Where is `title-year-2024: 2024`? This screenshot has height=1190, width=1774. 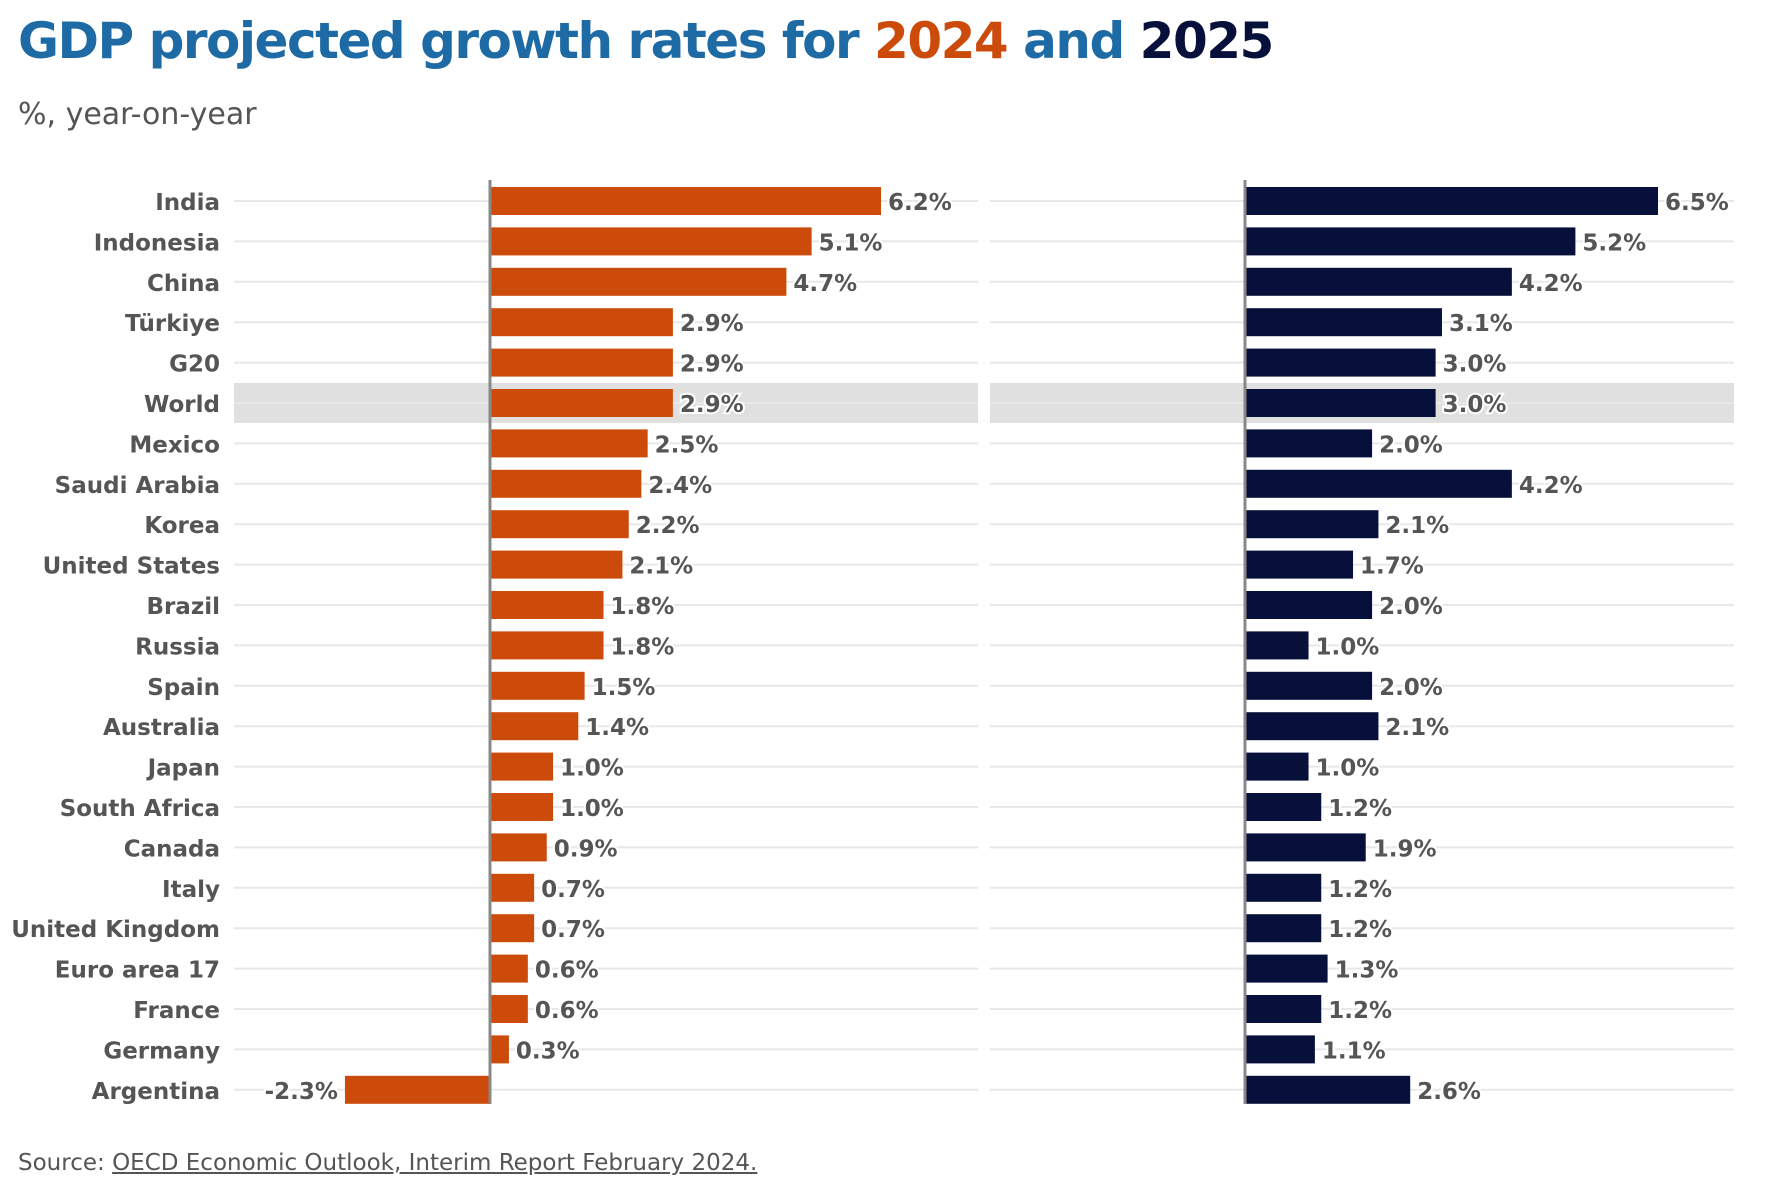
title-year-2024: 2024 is located at coordinates (941, 41).